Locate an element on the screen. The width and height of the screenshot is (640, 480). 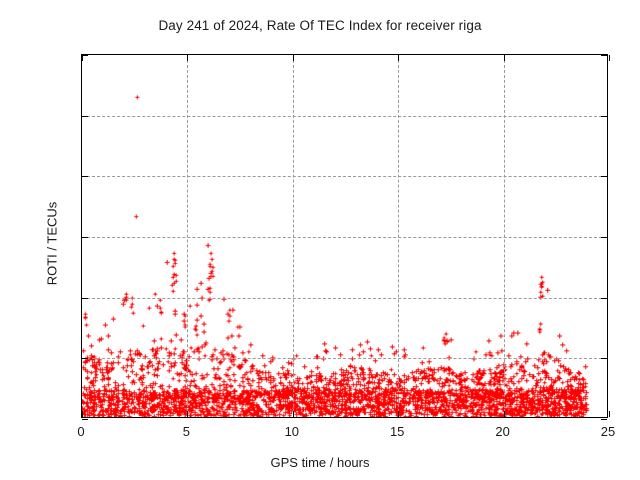
x-tick-label: 10 is located at coordinates (292, 431).